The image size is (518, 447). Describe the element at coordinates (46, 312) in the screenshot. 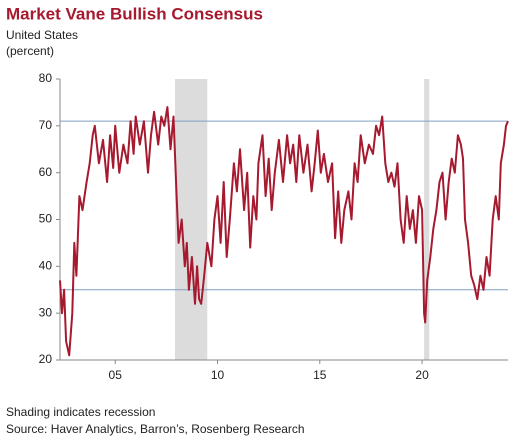

I see `y-tick-label: 30` at that location.